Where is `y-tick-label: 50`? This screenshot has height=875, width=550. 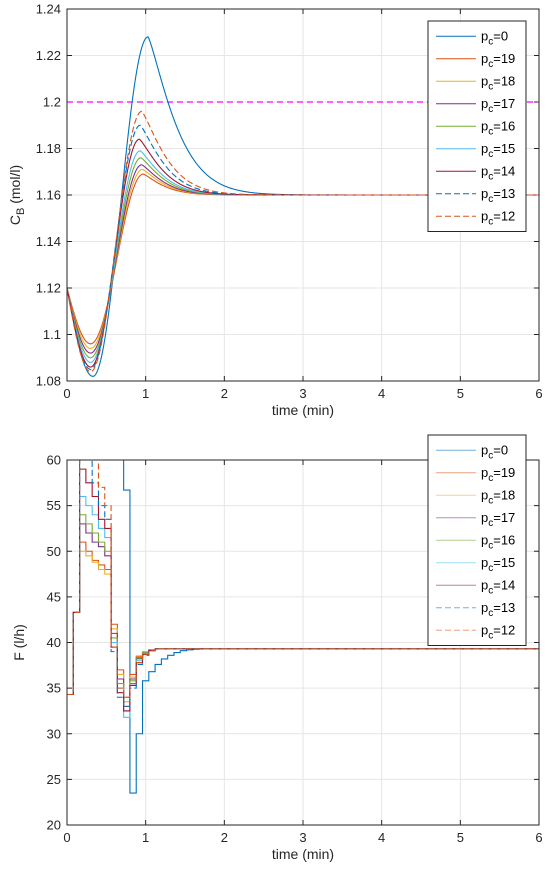
y-tick-label: 50 is located at coordinates (54, 551).